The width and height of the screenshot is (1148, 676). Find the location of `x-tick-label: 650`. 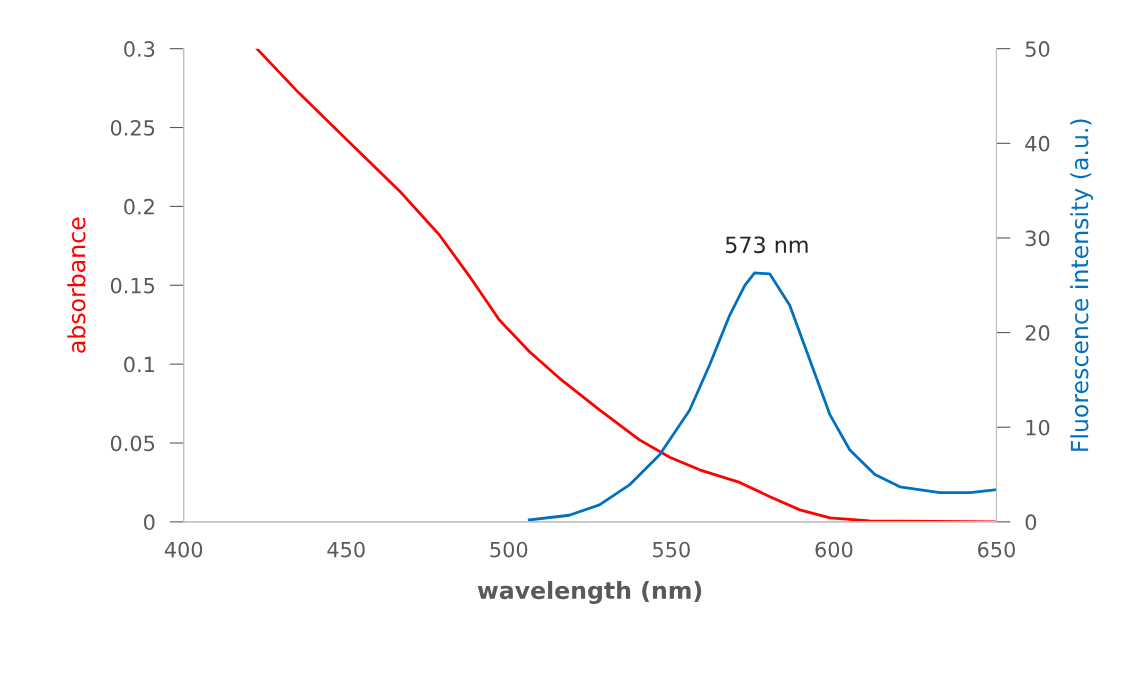

x-tick-label: 650 is located at coordinates (996, 549).